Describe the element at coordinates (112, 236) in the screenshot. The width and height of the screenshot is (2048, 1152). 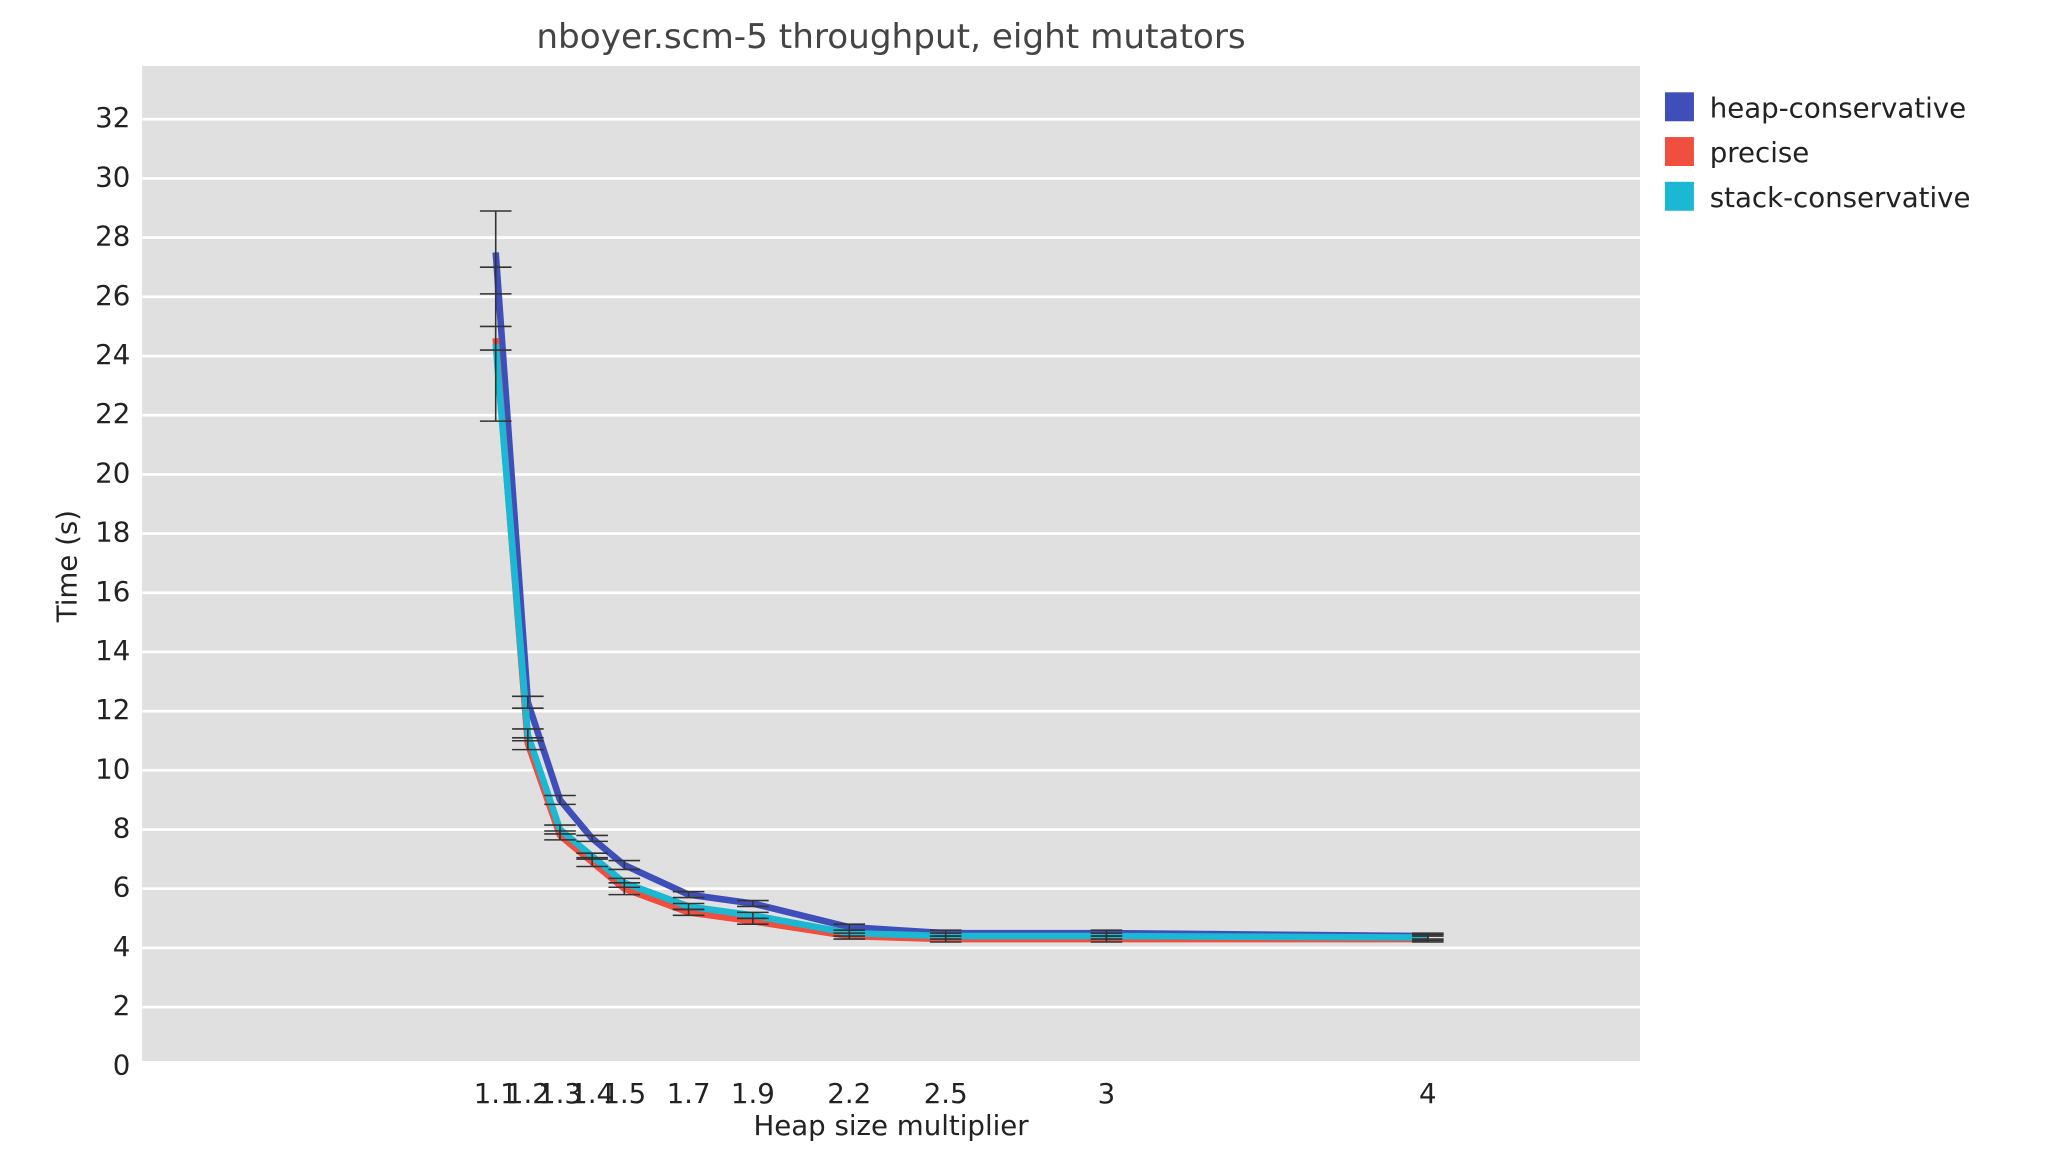
I see `y-tick-label: 28` at that location.